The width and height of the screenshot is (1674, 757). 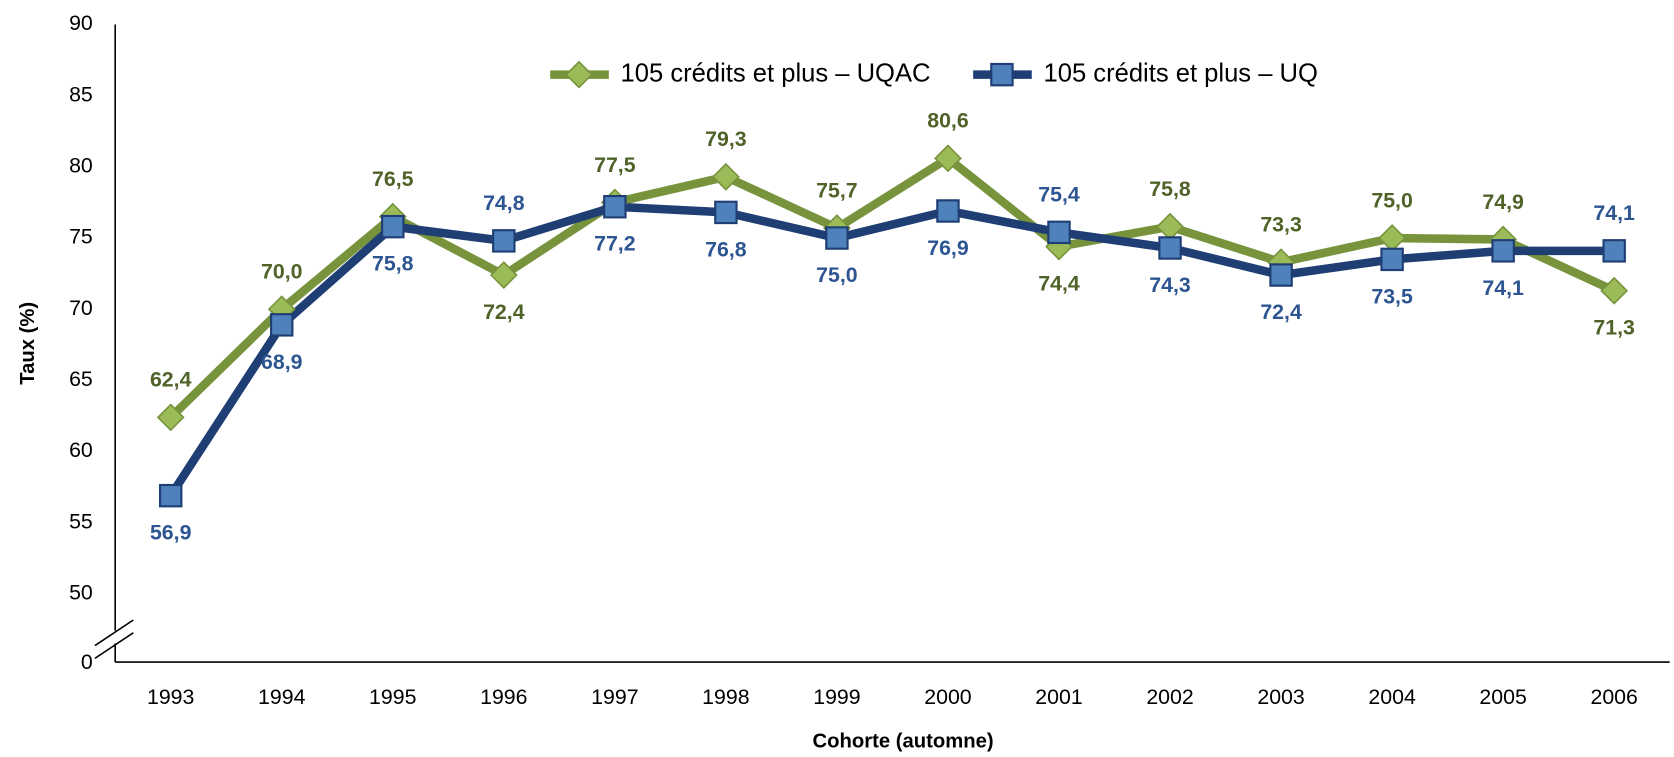 I want to click on data-label: 76,8, so click(x=726, y=249).